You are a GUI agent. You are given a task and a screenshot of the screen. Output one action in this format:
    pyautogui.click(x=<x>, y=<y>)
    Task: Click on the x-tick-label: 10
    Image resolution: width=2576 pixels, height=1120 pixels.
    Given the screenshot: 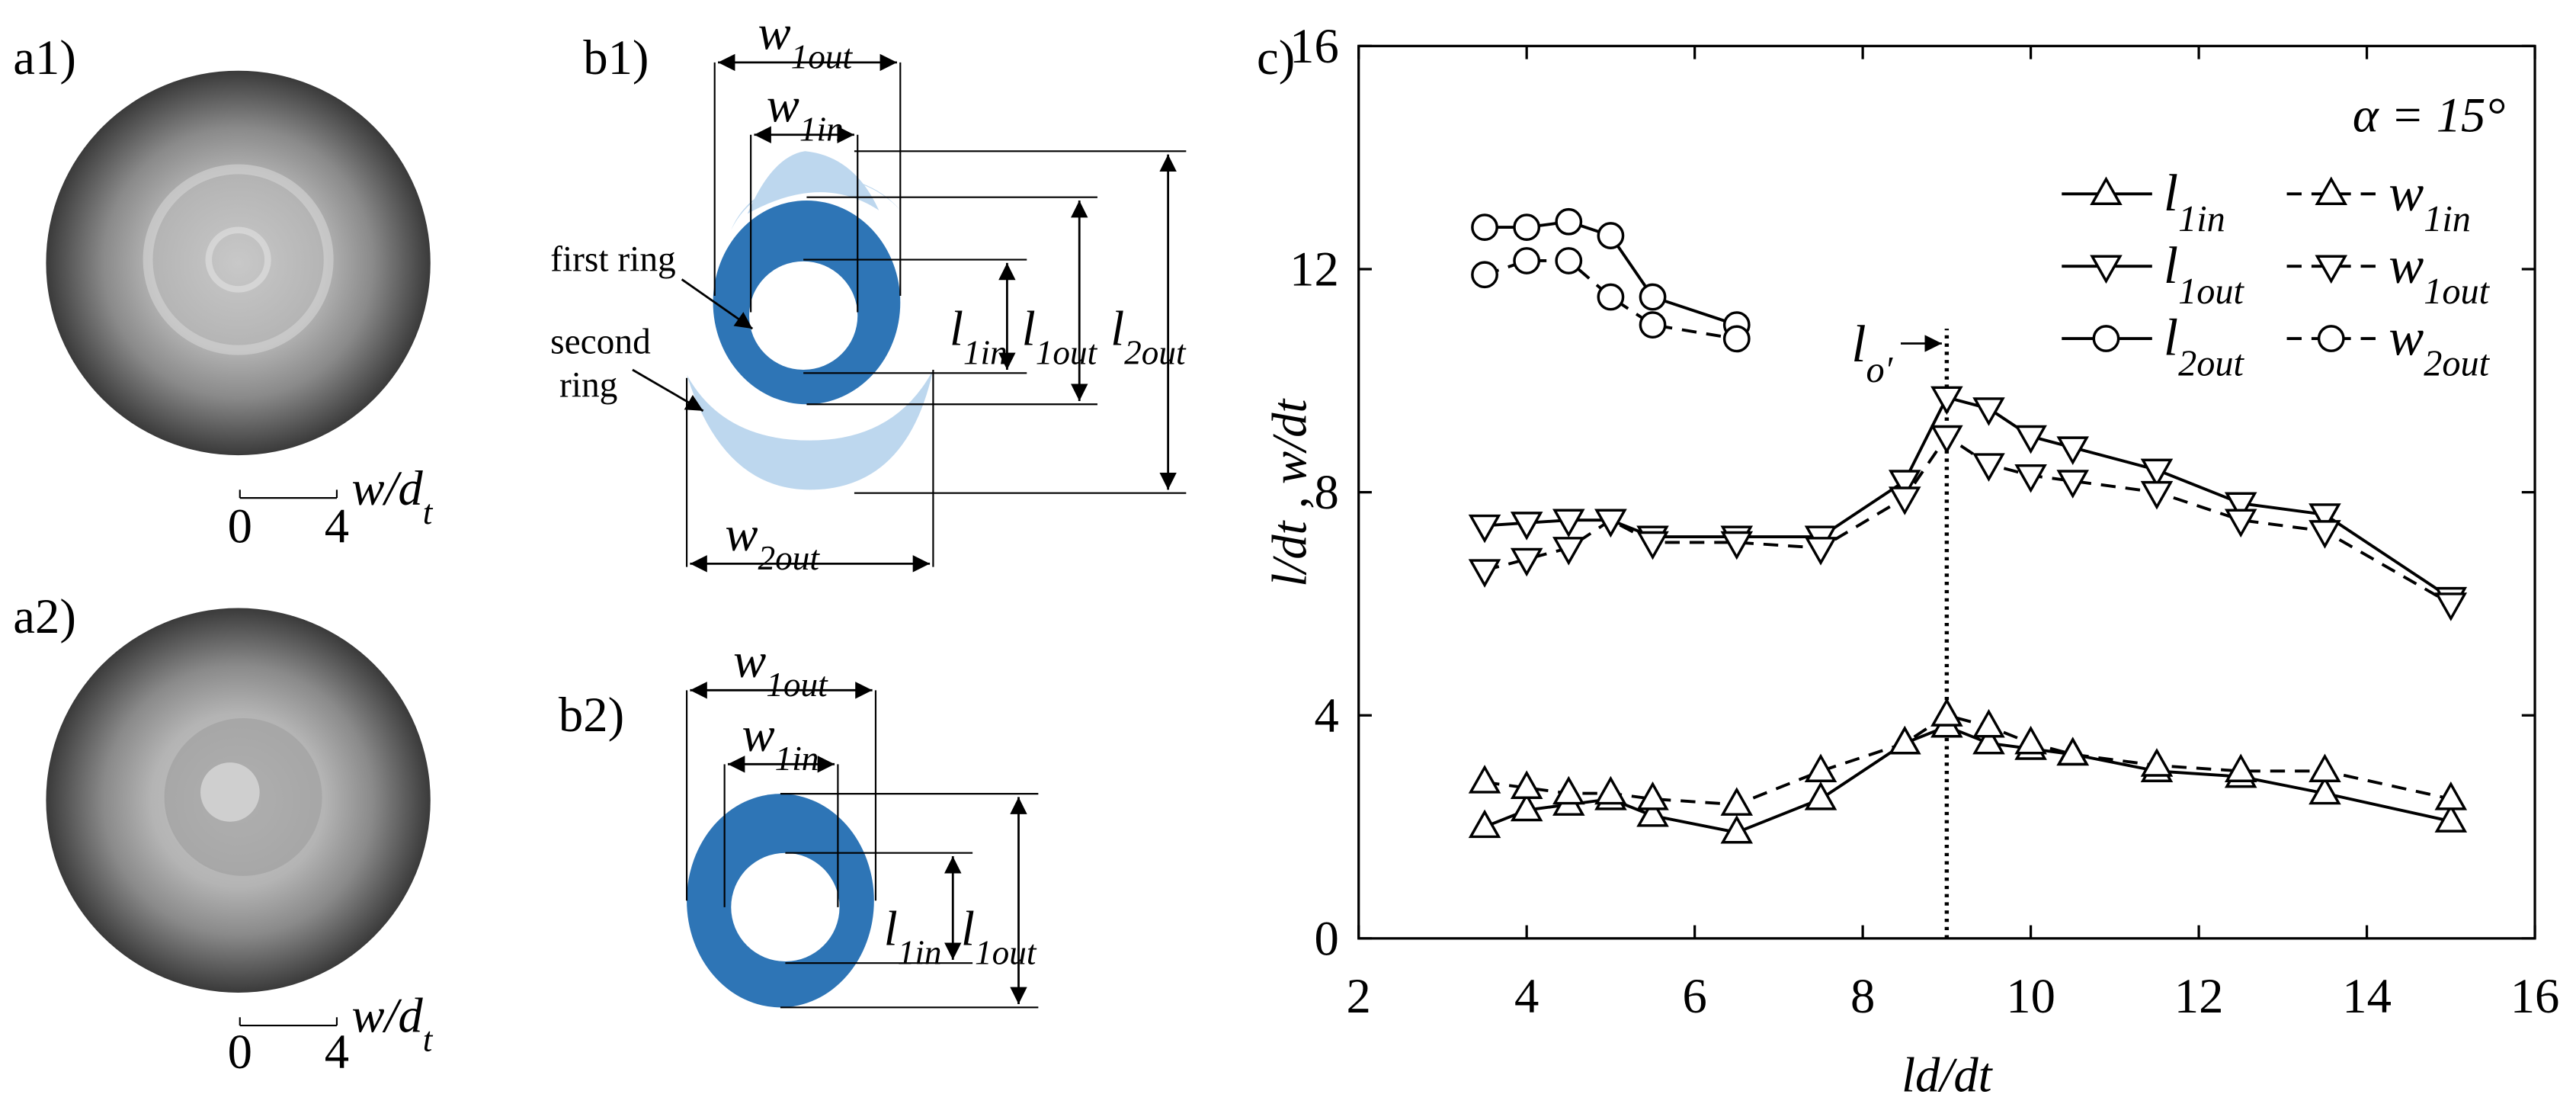 What is the action you would take?
    pyautogui.click(x=2030, y=995)
    